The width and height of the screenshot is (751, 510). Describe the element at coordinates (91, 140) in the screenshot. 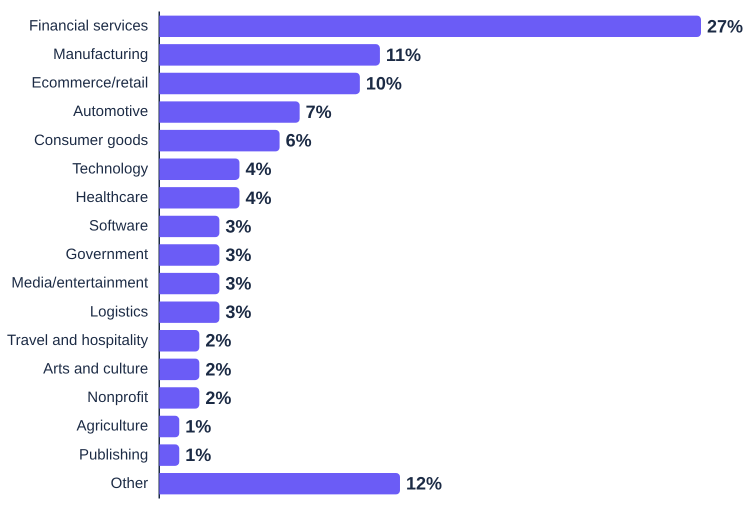

I see `y-tick-label: Consumer goods` at that location.